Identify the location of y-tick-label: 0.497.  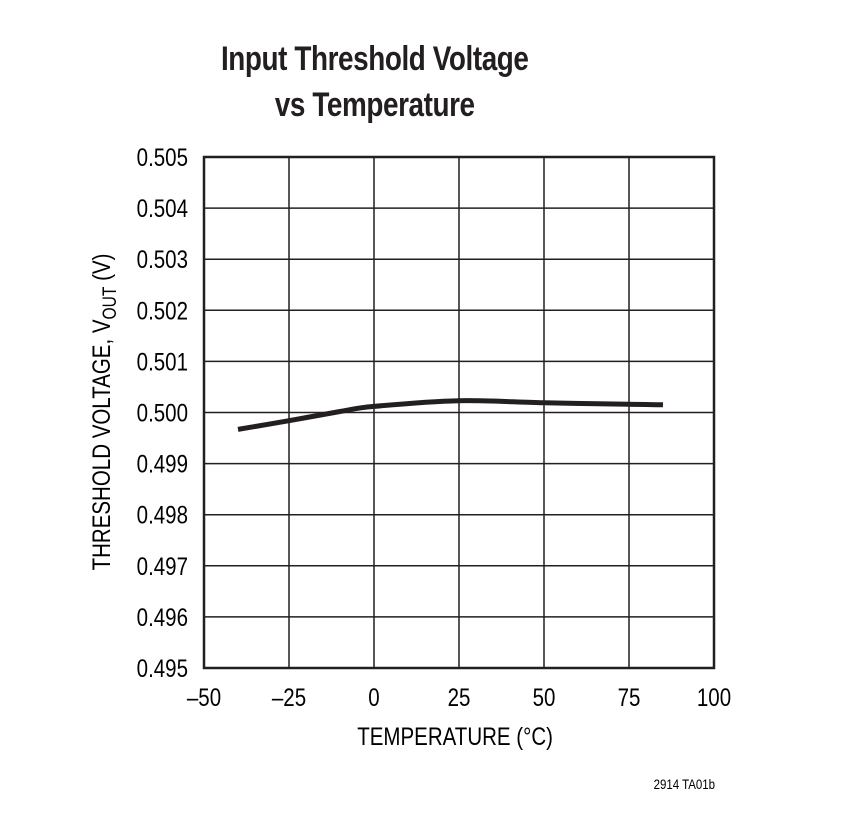
(162, 566).